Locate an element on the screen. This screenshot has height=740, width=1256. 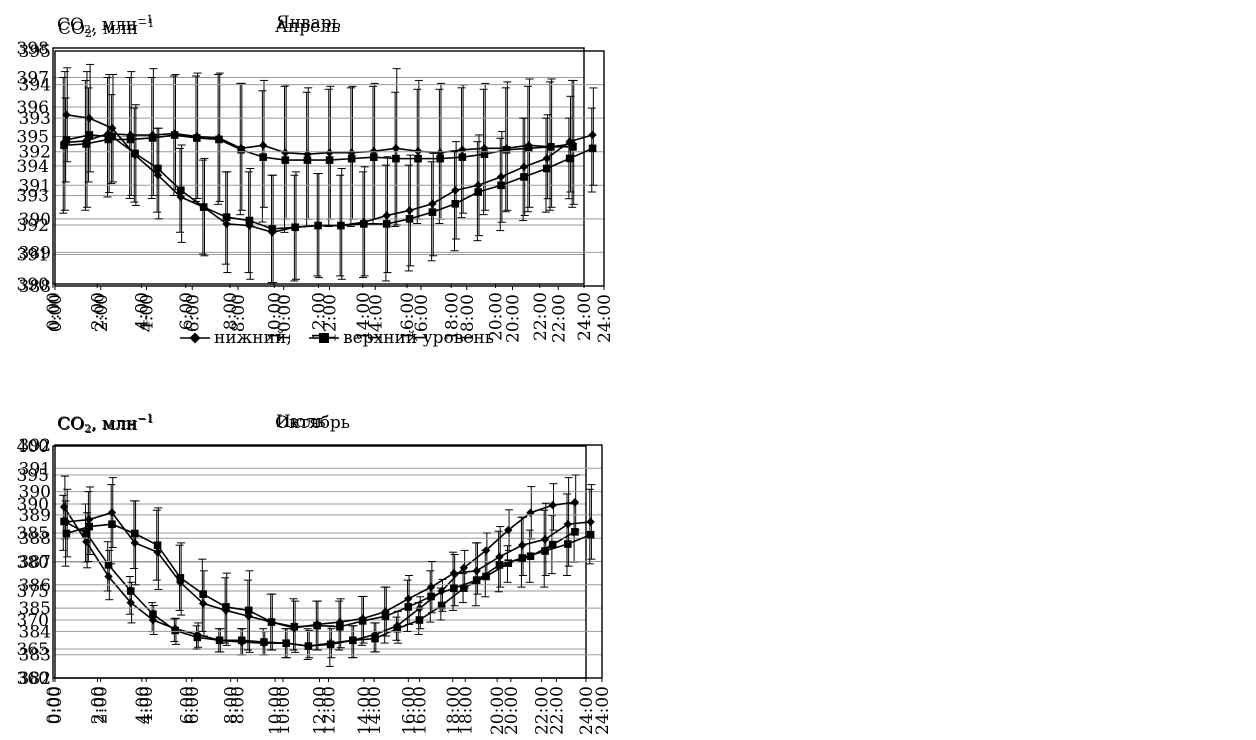
x-tick-label: 8:00 is located at coordinates (239, 313).